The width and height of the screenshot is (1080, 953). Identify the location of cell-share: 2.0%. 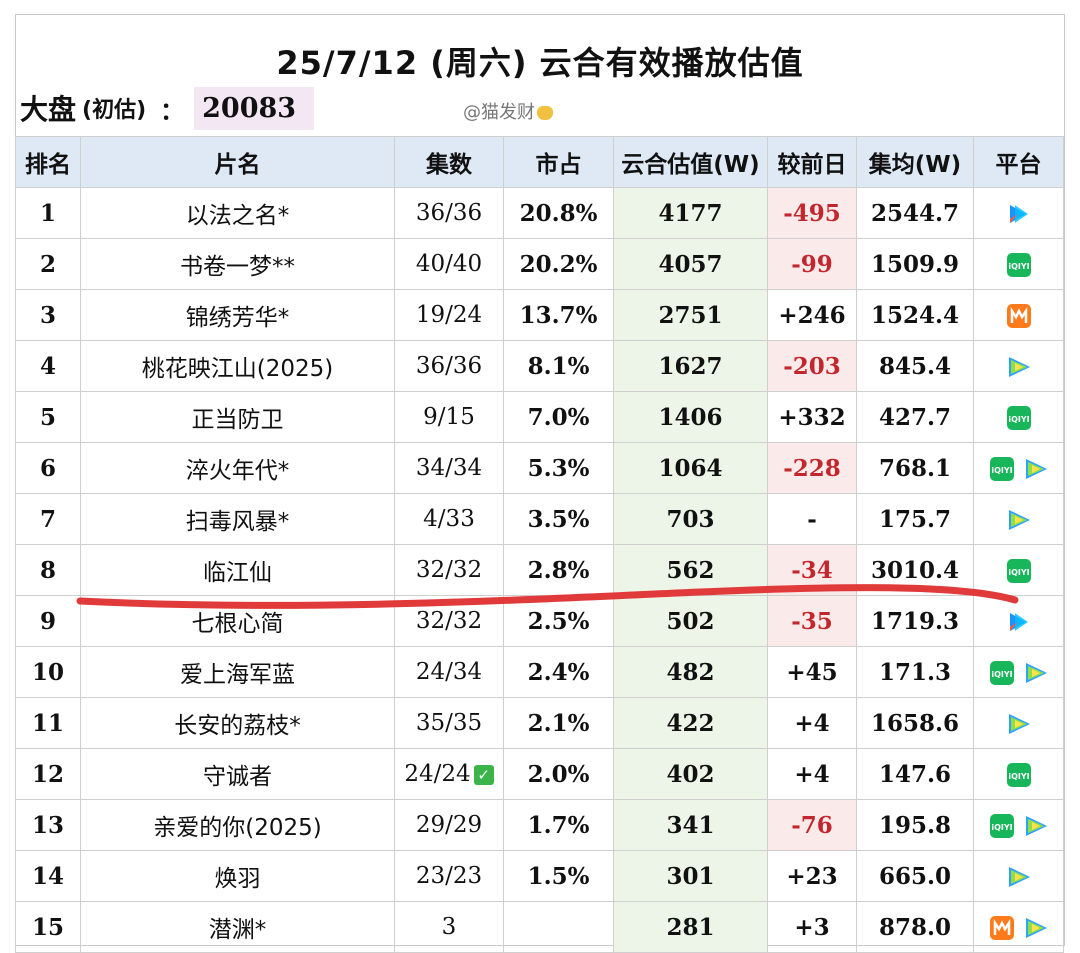
(558, 774).